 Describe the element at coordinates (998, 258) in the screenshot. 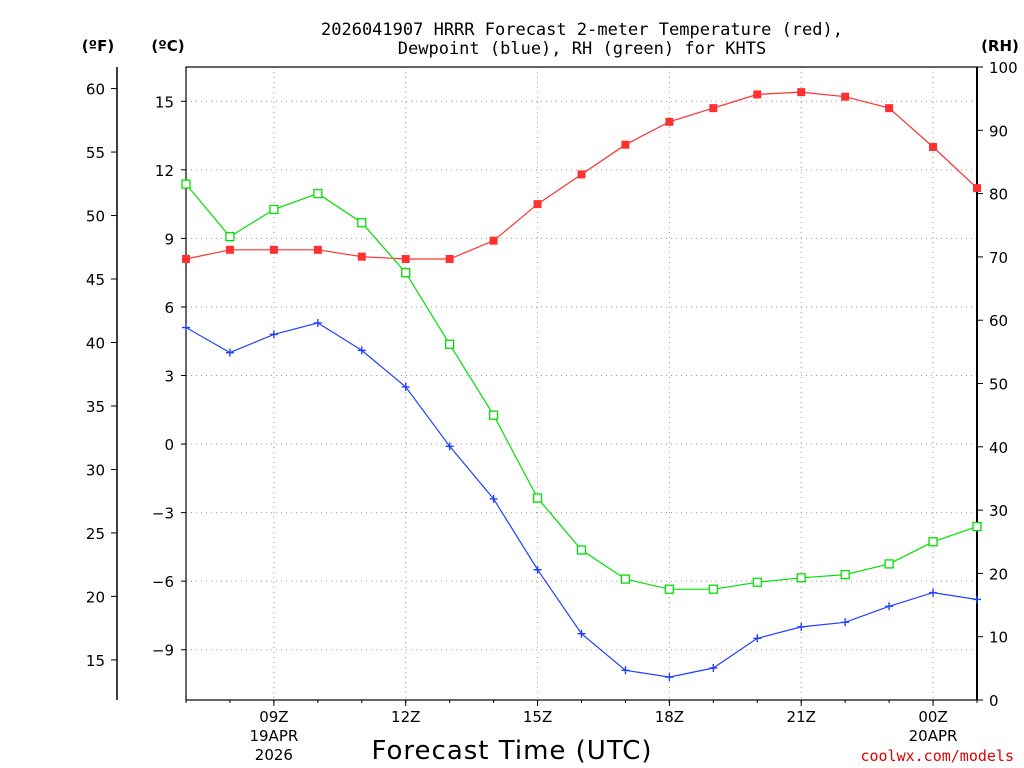

I see `rh-tick-label: 70` at that location.